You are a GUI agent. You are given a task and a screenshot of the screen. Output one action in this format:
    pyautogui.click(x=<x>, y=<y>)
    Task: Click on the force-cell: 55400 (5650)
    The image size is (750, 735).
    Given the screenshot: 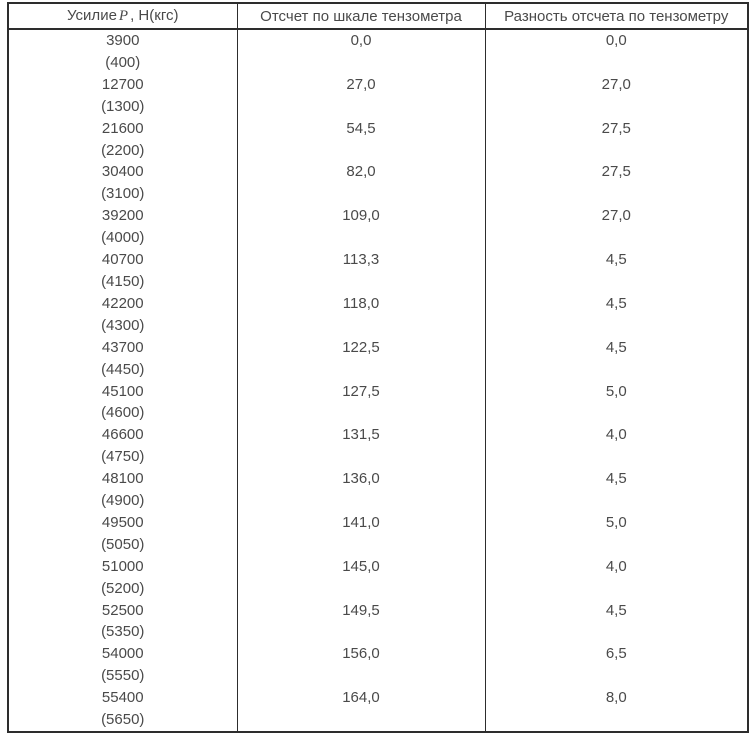 What is the action you would take?
    pyautogui.click(x=122, y=709)
    